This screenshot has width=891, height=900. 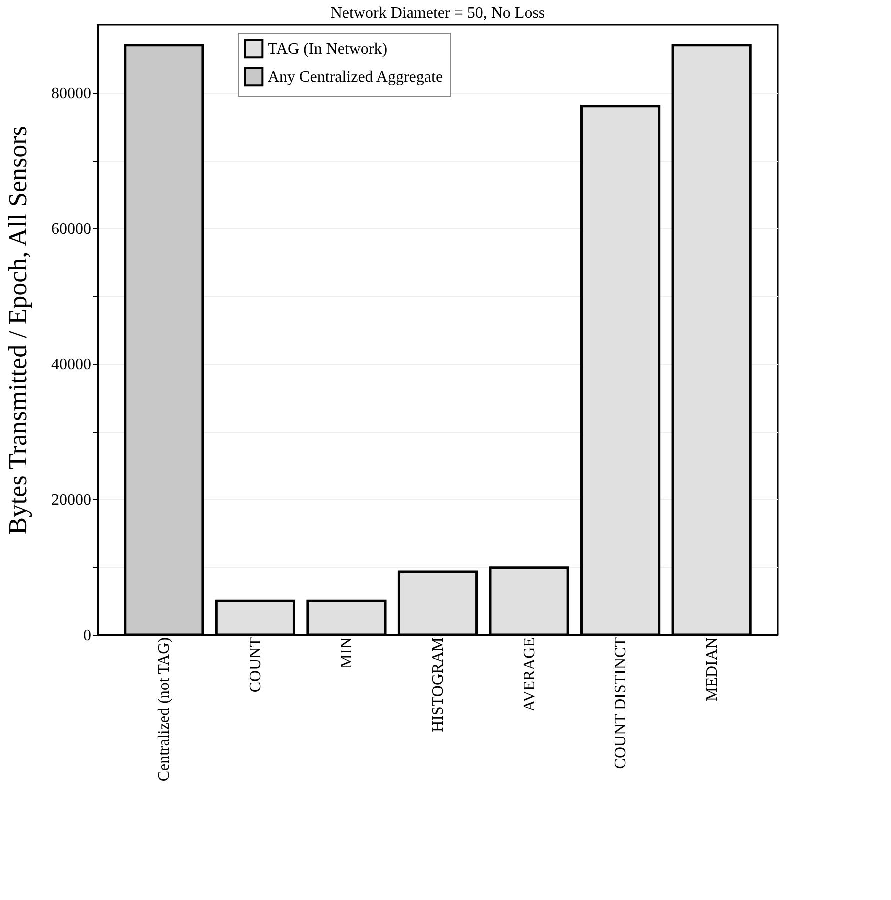 I want to click on x-tick-label: HISTOGRAM, so click(x=438, y=685).